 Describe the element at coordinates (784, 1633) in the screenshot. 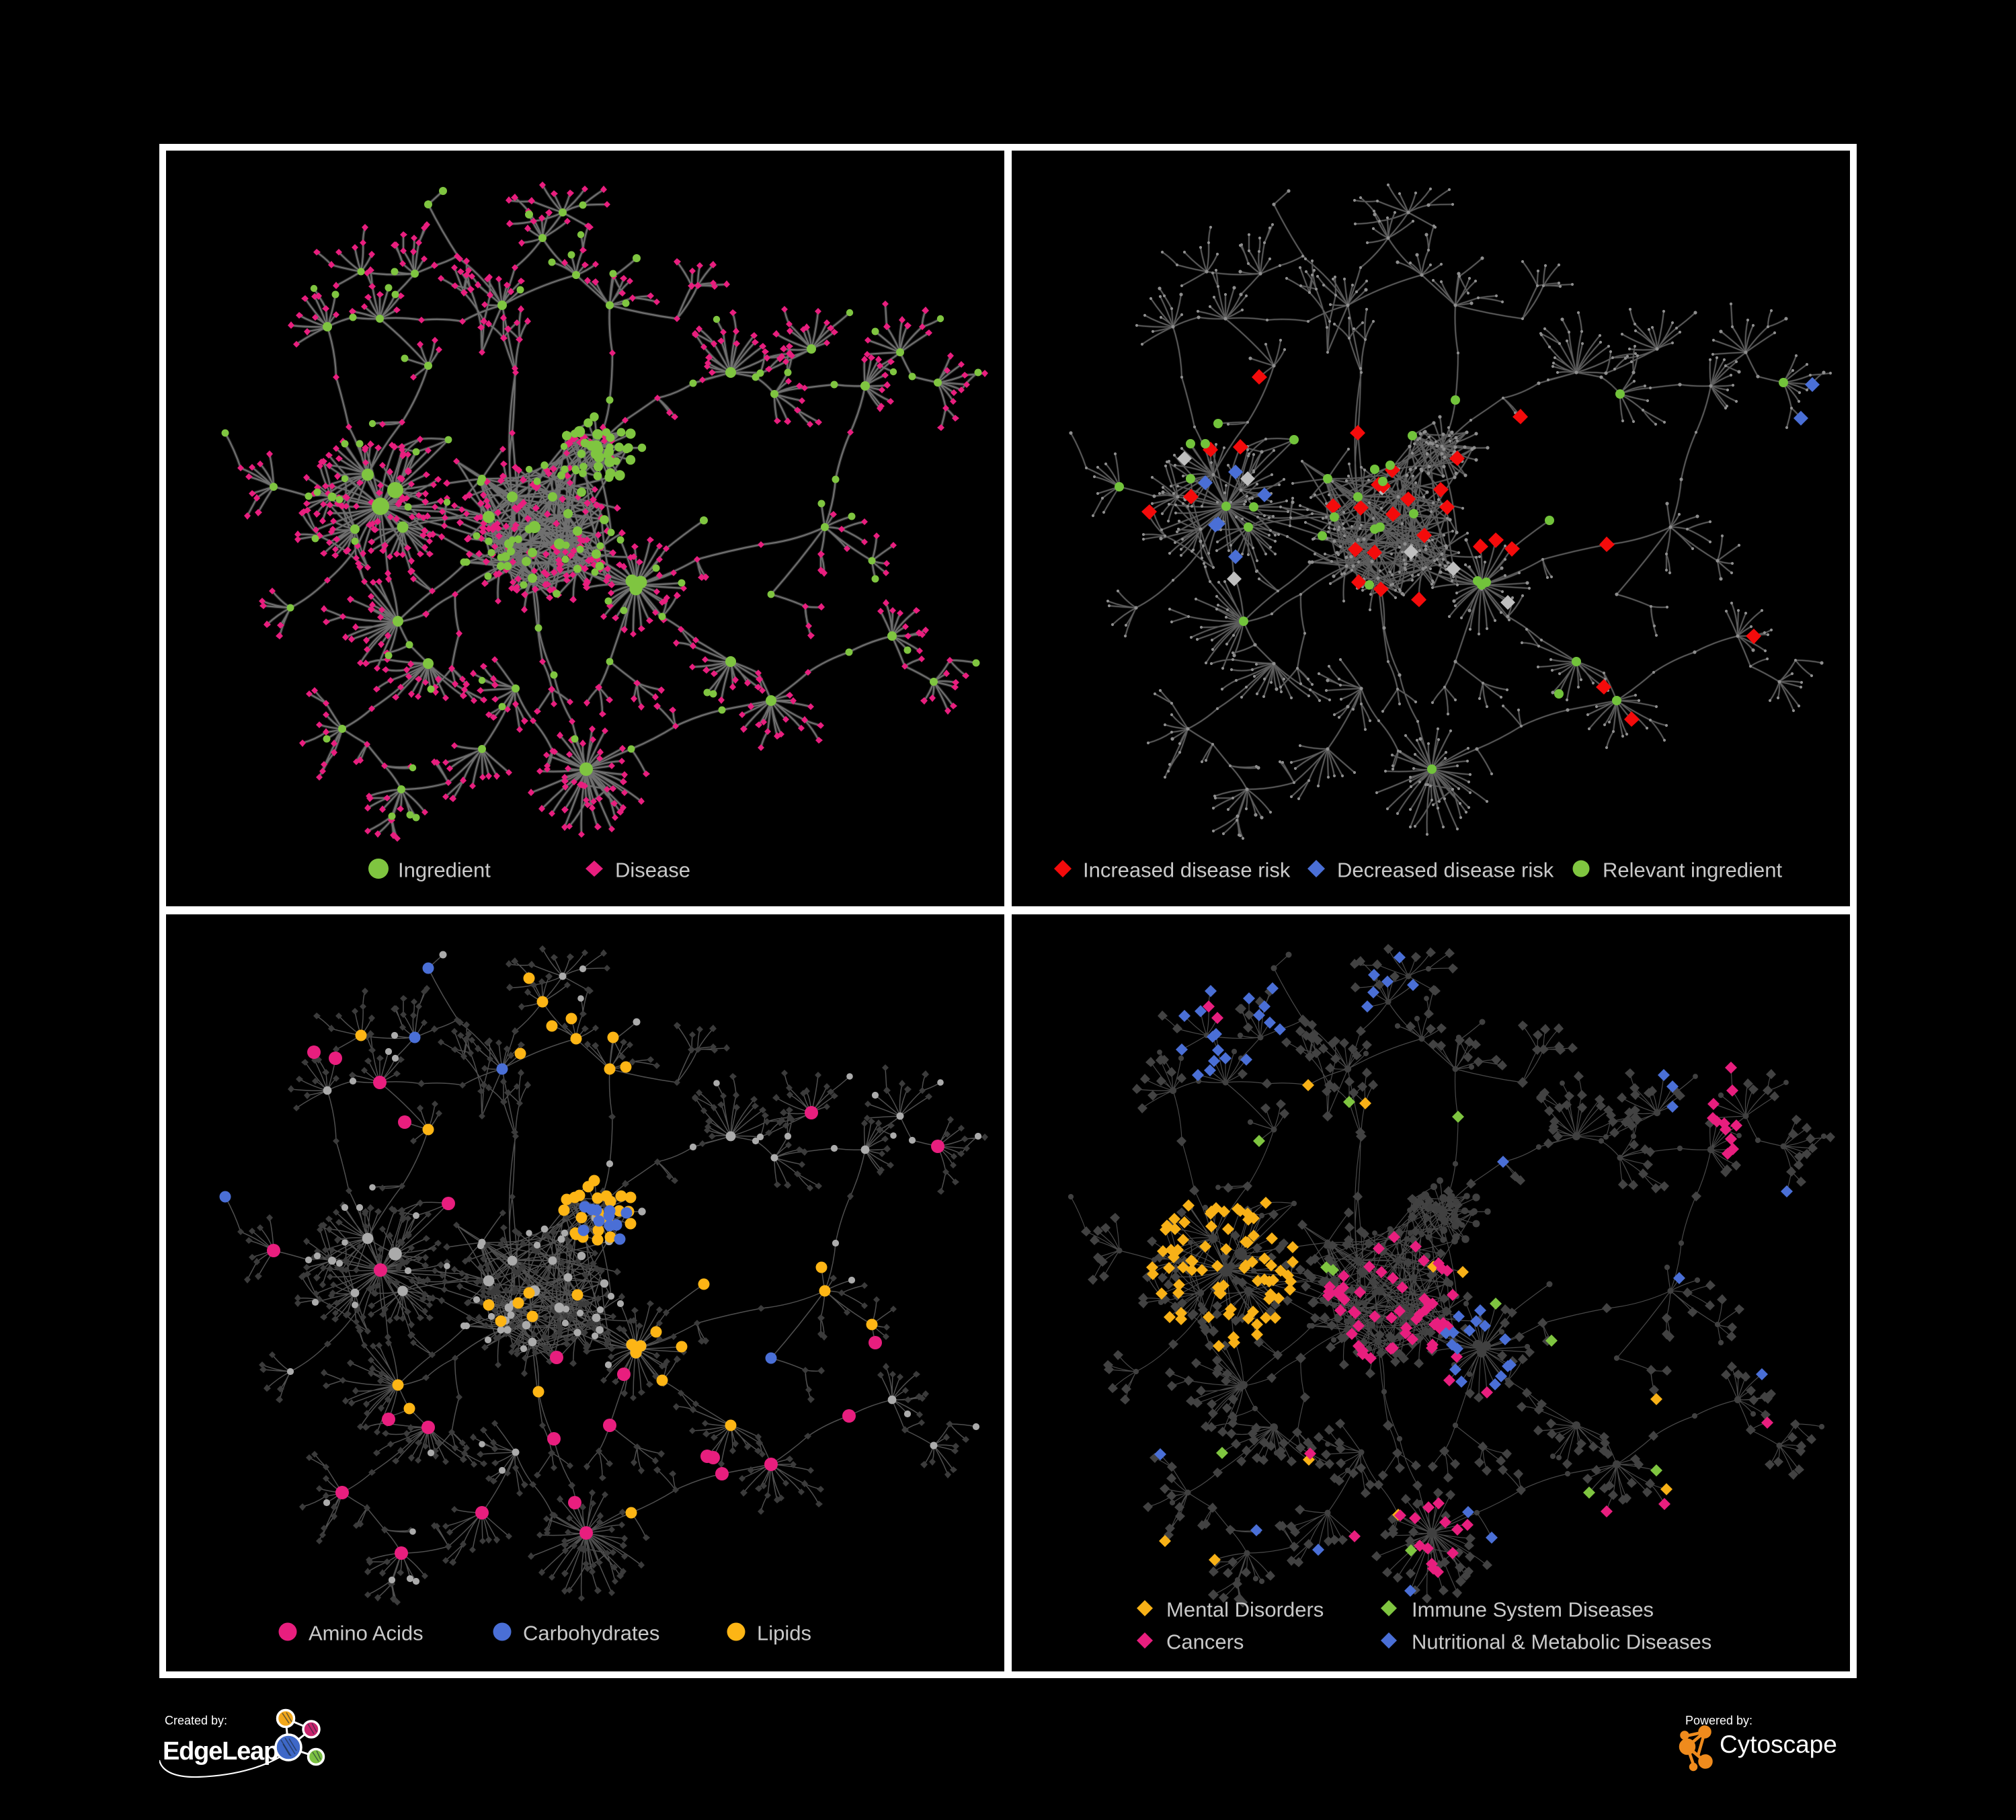

I see `svg-text: Lipids` at that location.